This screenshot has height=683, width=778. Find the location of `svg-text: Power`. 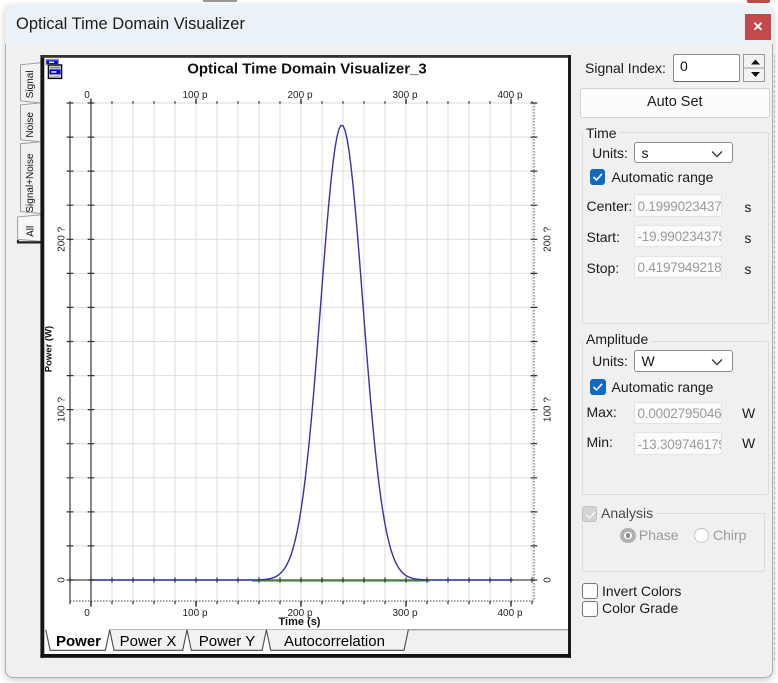

svg-text: Power is located at coordinates (78, 641).